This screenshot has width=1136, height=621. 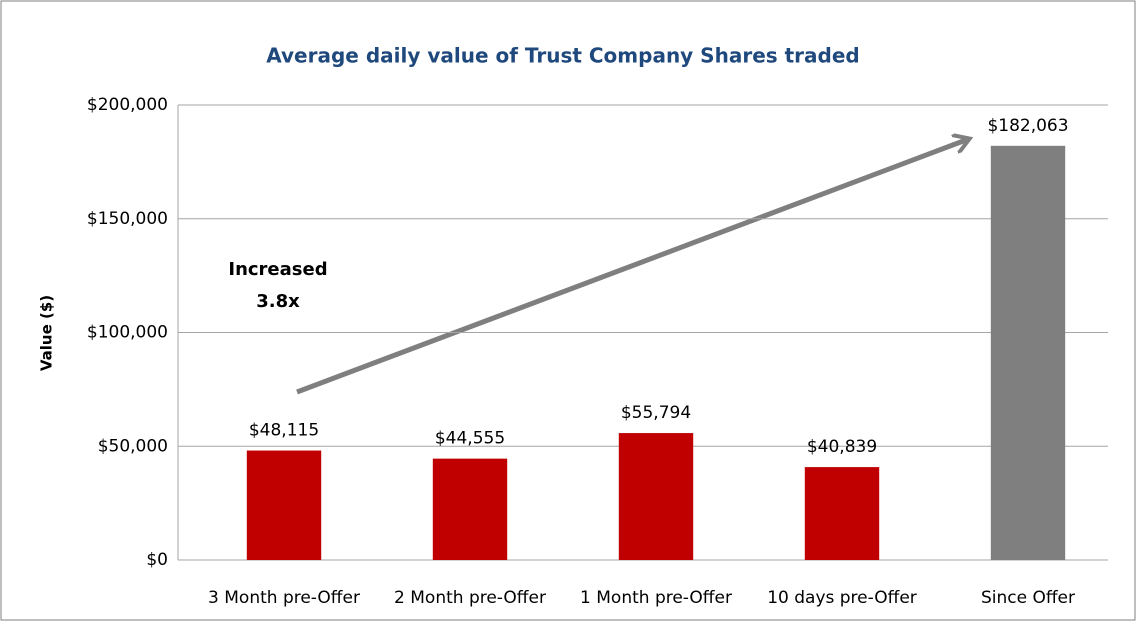 I want to click on y-tick-label: $100,000, so click(x=127, y=333).